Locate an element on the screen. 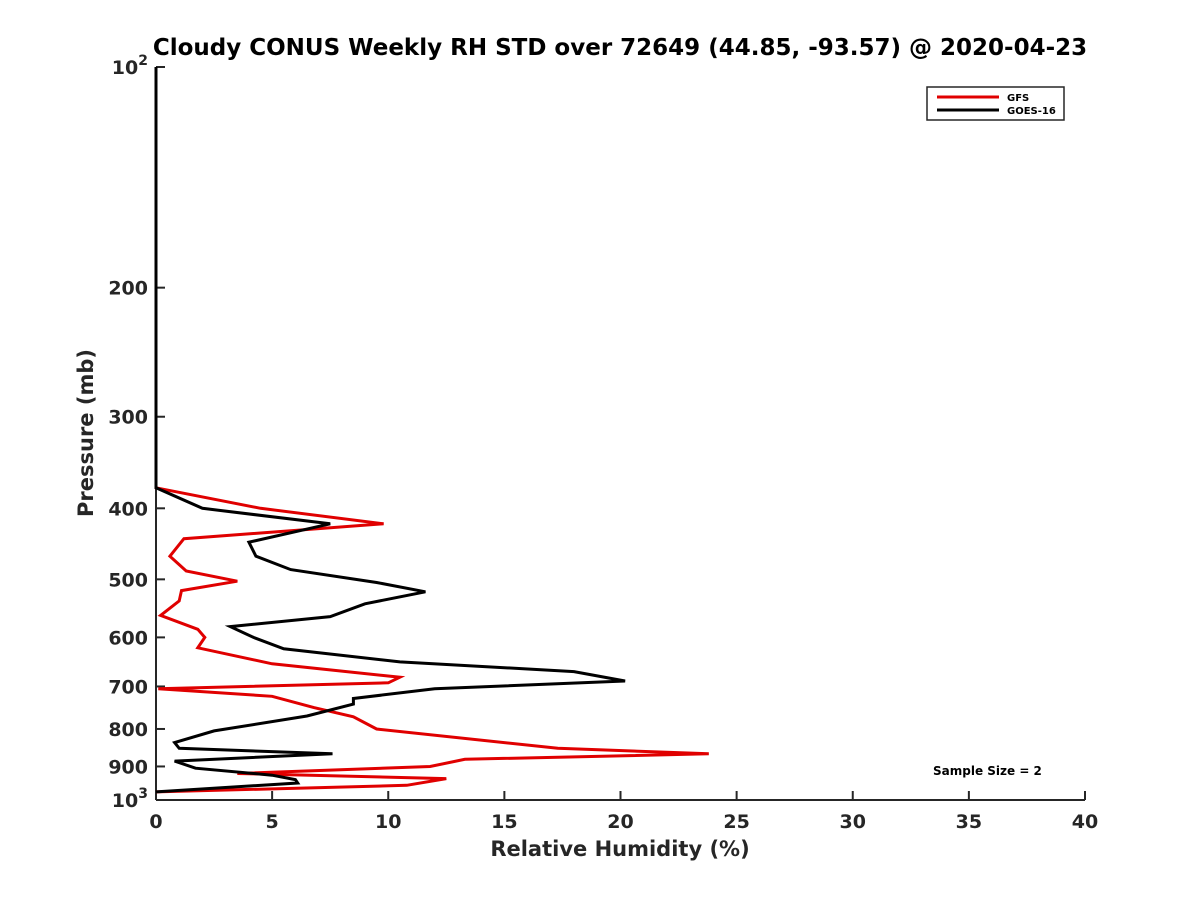 The width and height of the screenshot is (1200, 900). legend: GFS GOES-16 is located at coordinates (995, 103).